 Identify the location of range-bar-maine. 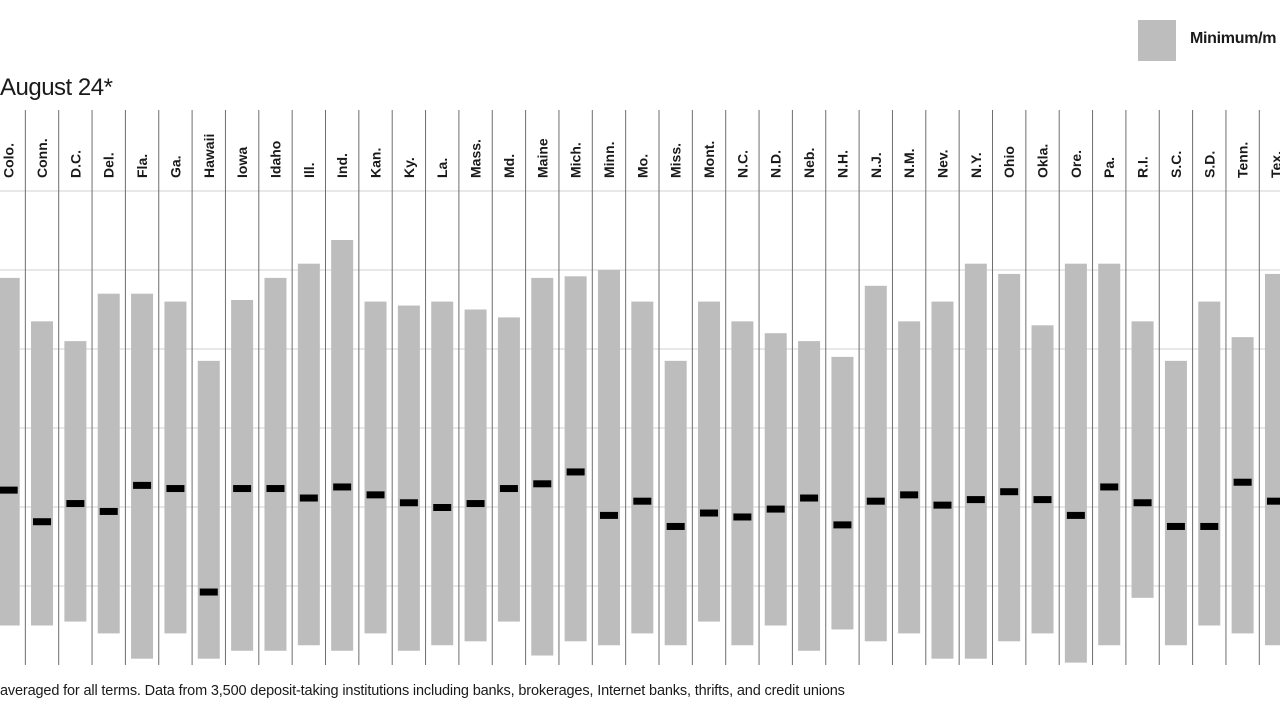
(542, 466).